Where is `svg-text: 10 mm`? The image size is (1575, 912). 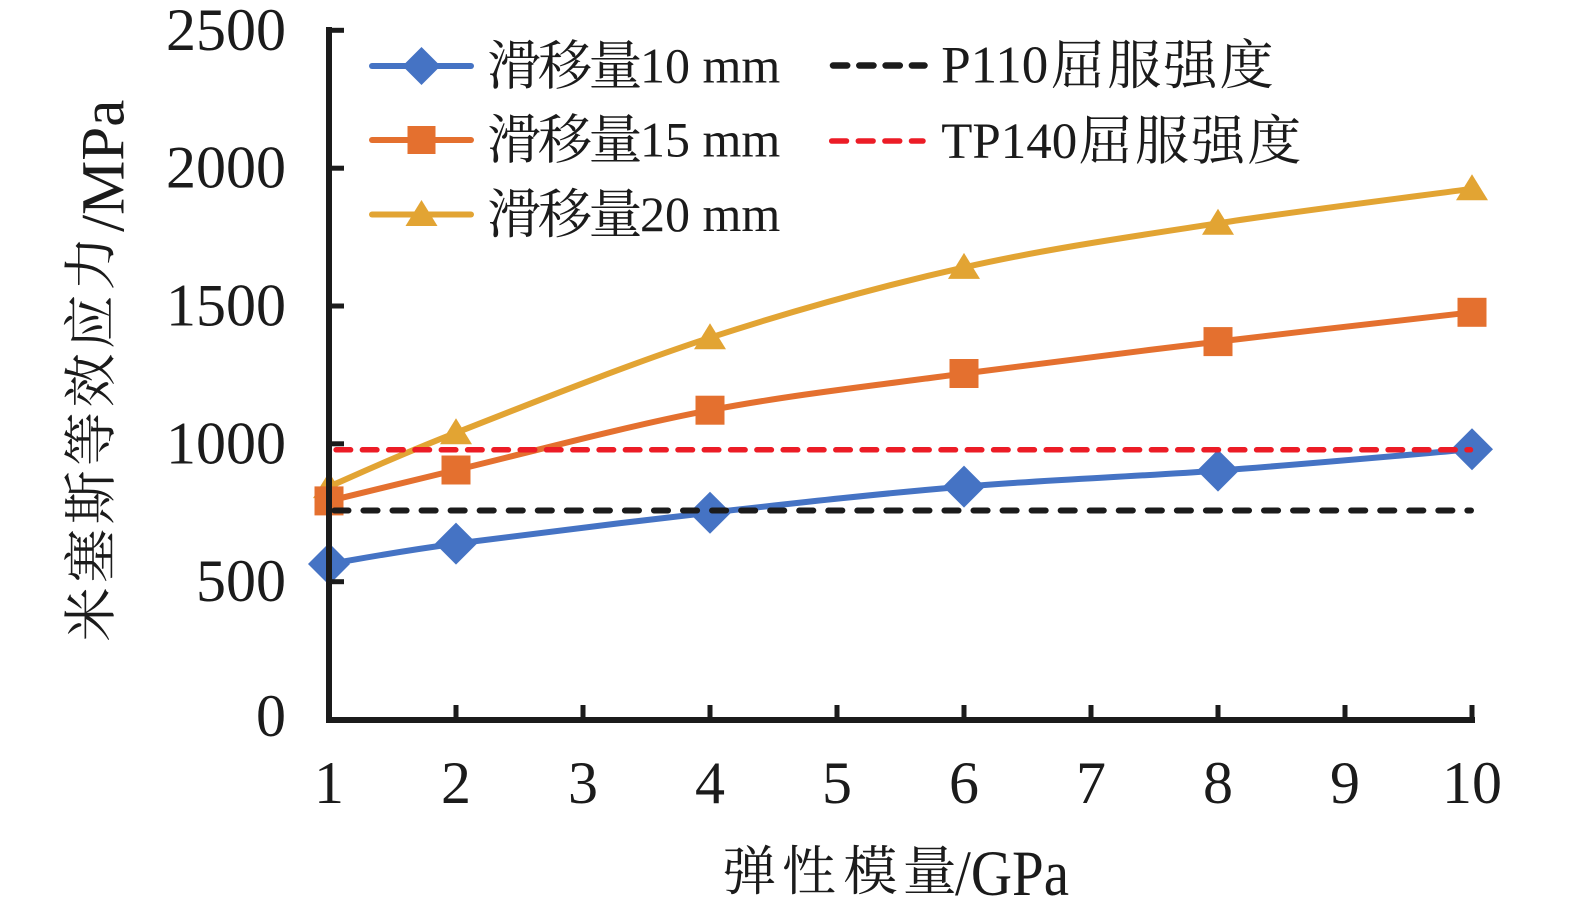 svg-text: 10 mm is located at coordinates (710, 66).